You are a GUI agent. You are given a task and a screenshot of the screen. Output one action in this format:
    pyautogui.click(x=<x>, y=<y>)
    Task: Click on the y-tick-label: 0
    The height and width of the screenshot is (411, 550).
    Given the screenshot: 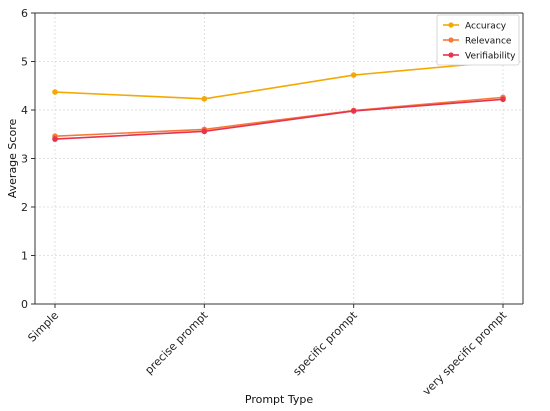 What is the action you would take?
    pyautogui.click(x=24, y=304)
    